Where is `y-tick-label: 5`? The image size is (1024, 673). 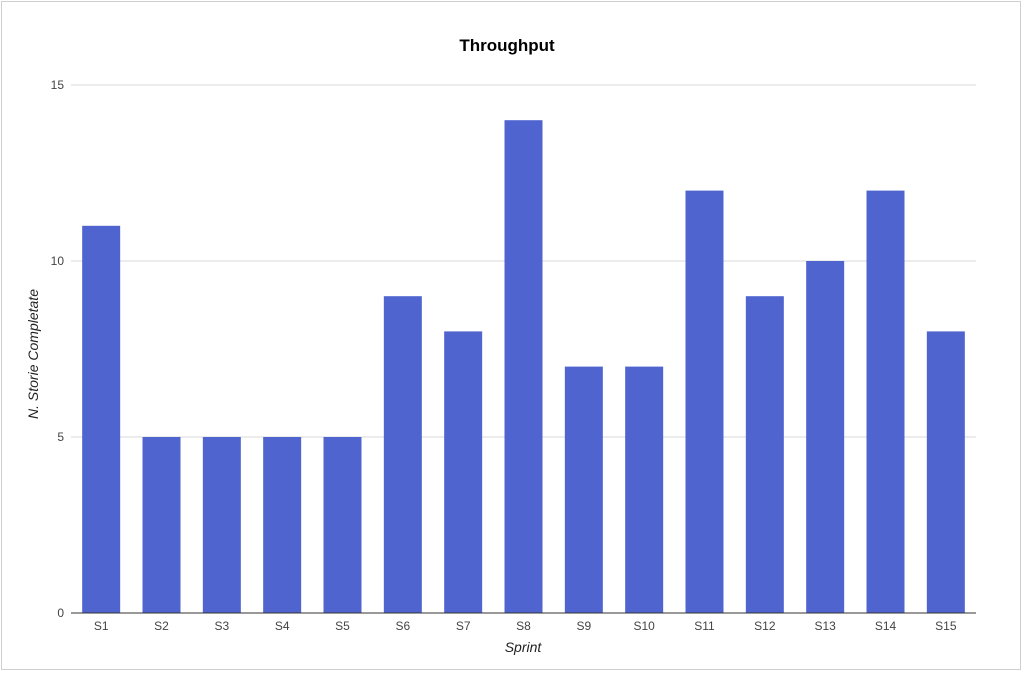 y-tick-label: 5 is located at coordinates (60, 437).